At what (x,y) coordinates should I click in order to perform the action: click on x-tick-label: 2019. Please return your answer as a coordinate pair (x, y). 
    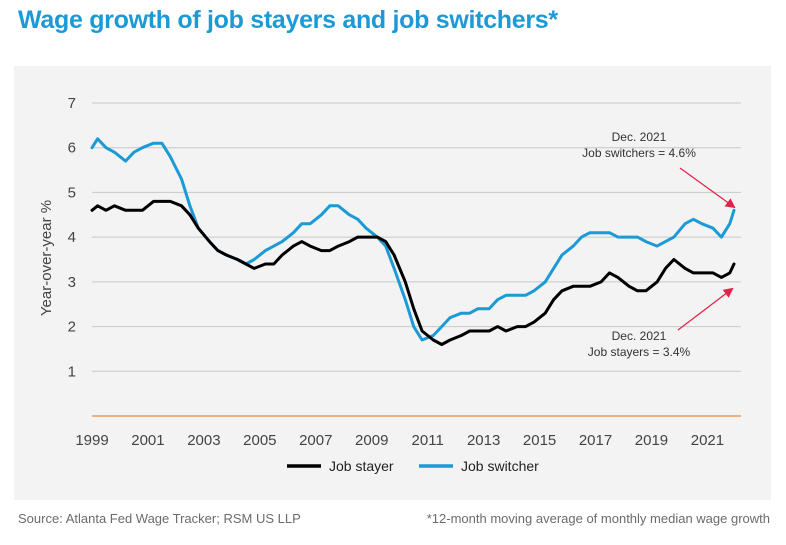
    Looking at the image, I should click on (651, 440).